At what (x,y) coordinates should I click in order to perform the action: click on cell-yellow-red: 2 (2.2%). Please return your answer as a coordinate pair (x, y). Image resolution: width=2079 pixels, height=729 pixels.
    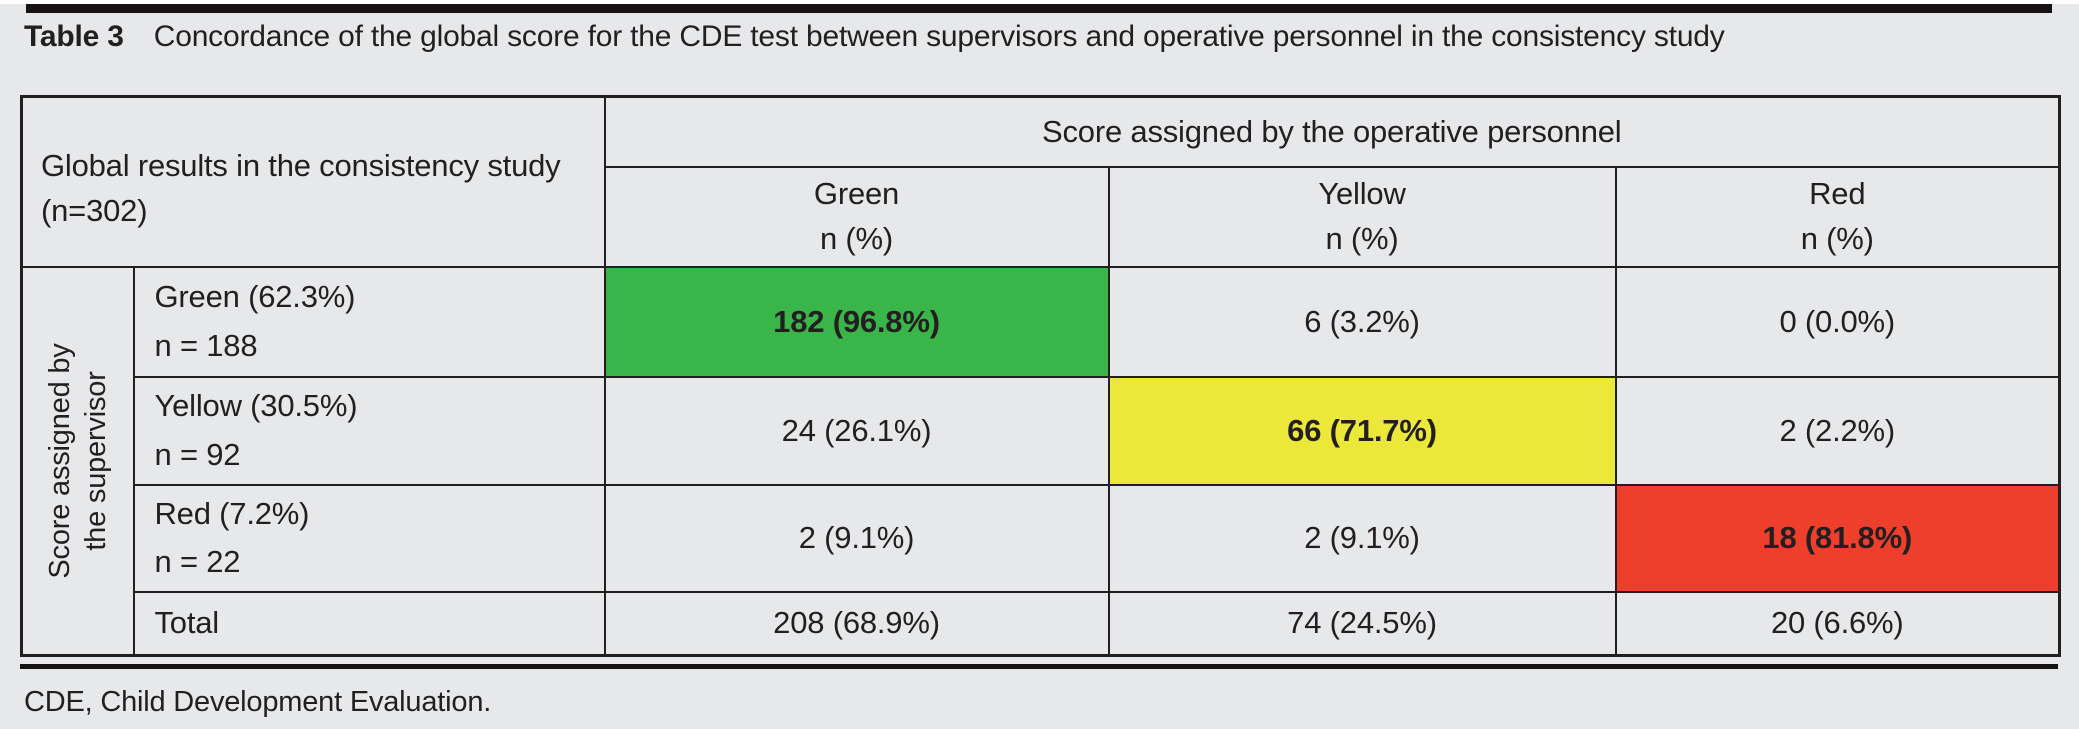
    Looking at the image, I should click on (1837, 430).